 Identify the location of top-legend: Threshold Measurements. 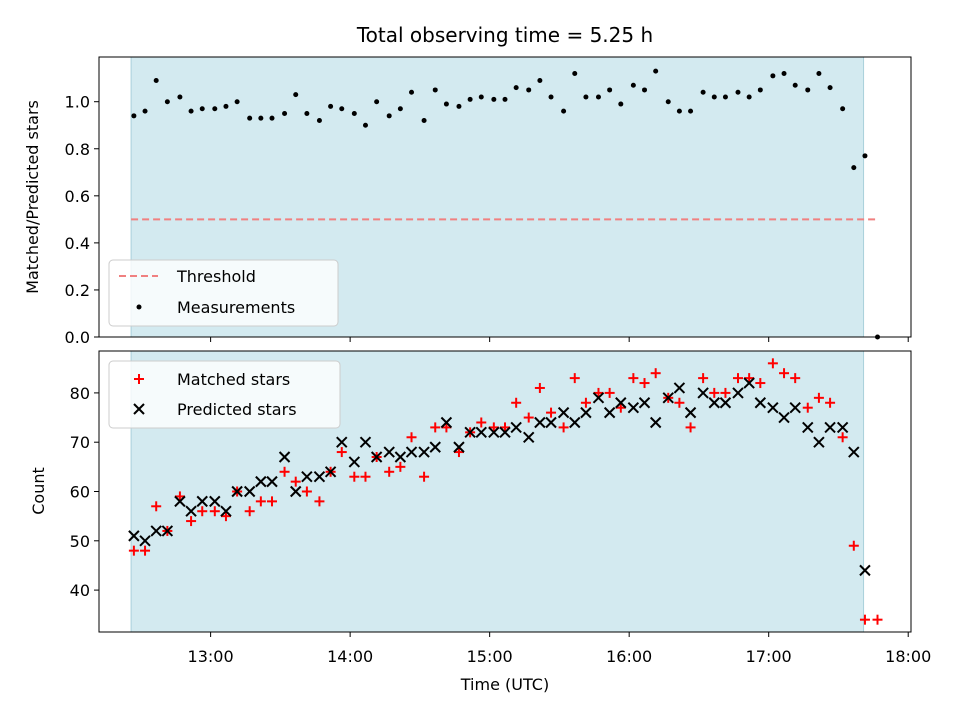
(223, 293).